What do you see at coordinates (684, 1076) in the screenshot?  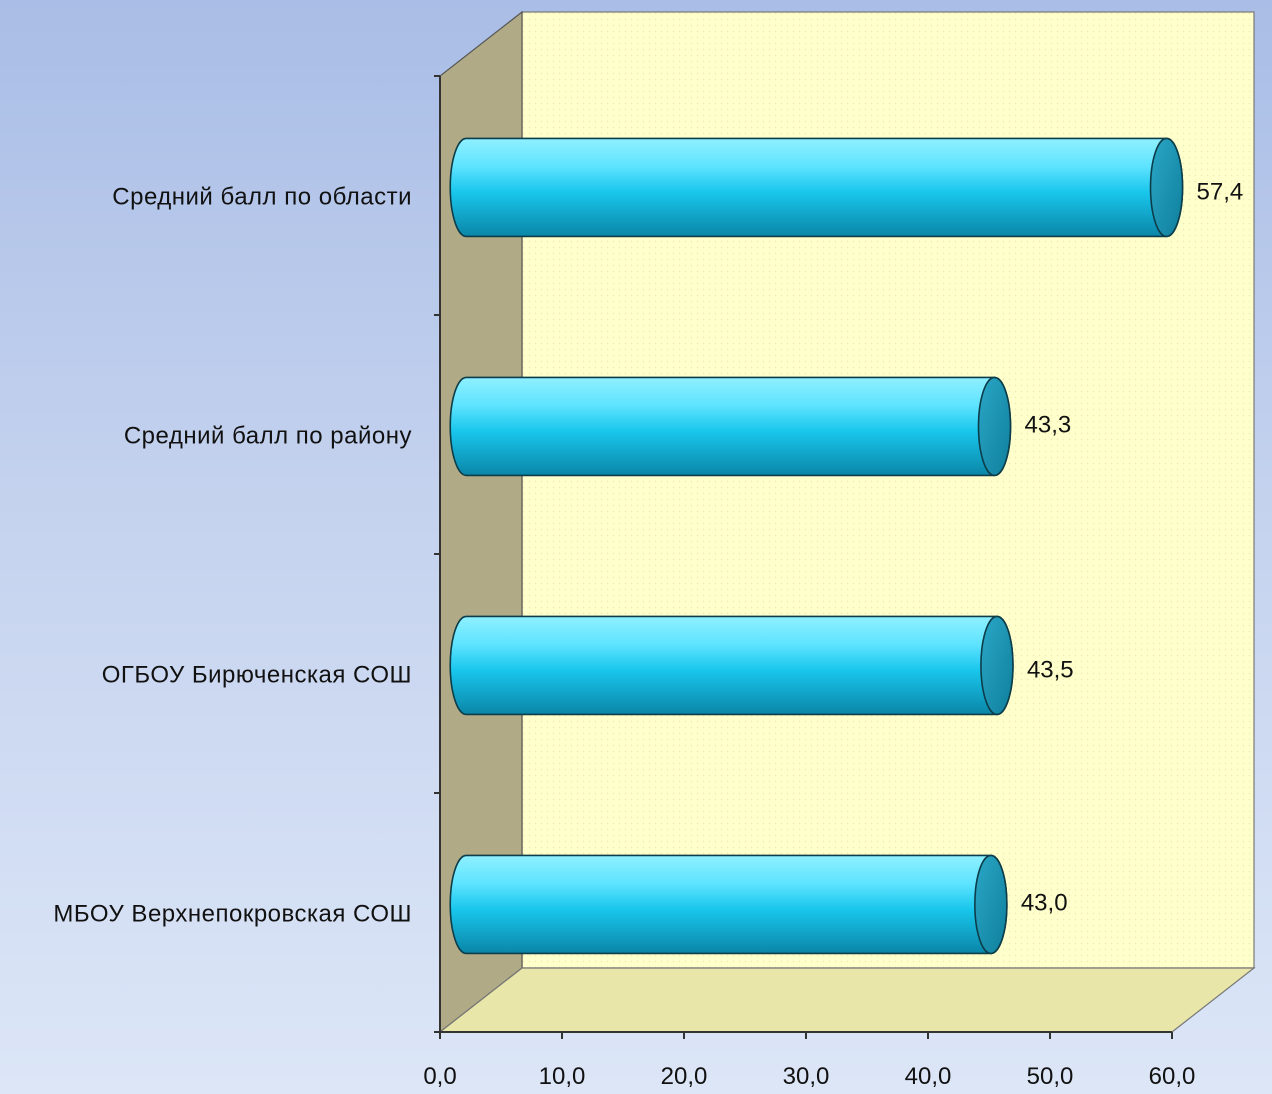 I see `x-tick-label: 20,0` at bounding box center [684, 1076].